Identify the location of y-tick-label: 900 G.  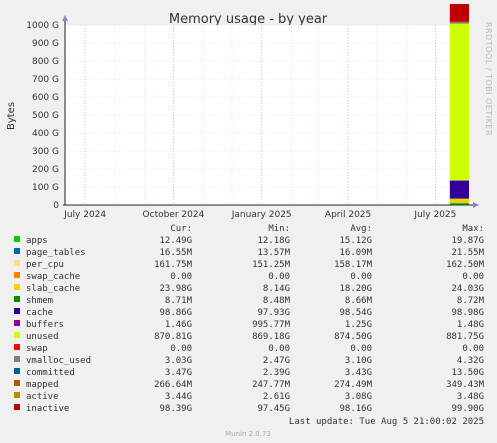
(45, 44).